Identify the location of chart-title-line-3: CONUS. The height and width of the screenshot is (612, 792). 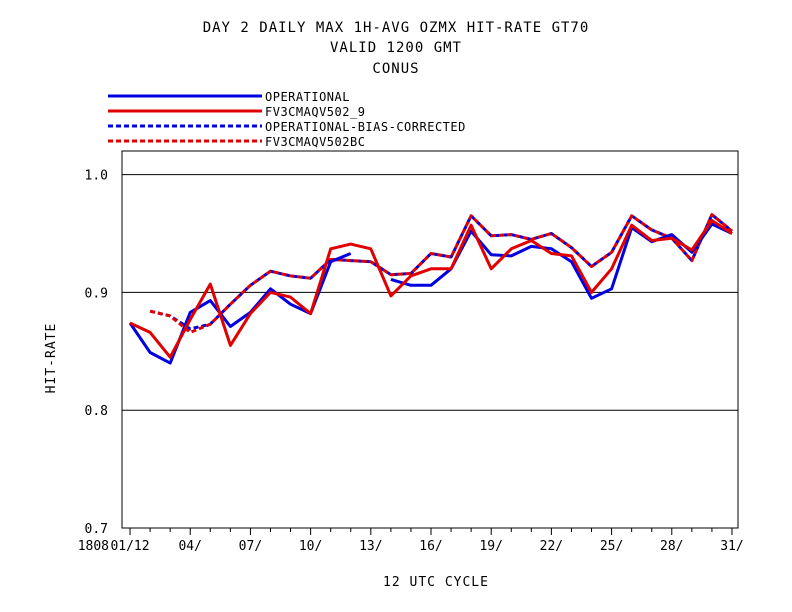
(396, 69).